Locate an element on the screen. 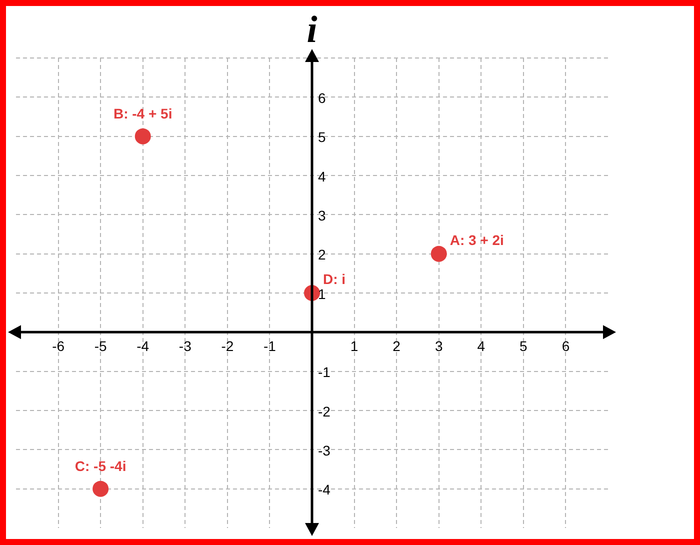 The image size is (700, 545). x-tick-label: 2 is located at coordinates (396, 346).